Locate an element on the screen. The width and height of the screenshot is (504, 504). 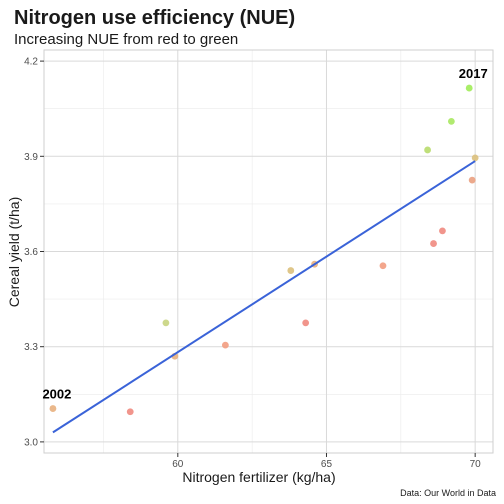
chart-caption: Data: Our World in Data is located at coordinates (448, 493).